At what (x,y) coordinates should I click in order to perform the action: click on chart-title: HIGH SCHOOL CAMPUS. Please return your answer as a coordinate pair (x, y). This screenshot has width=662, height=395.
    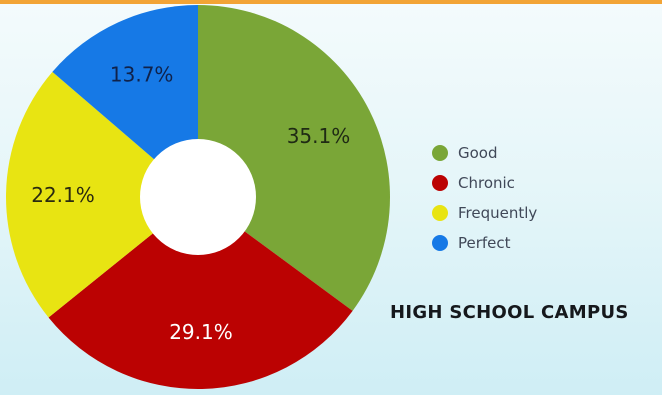
    Looking at the image, I should click on (509, 312).